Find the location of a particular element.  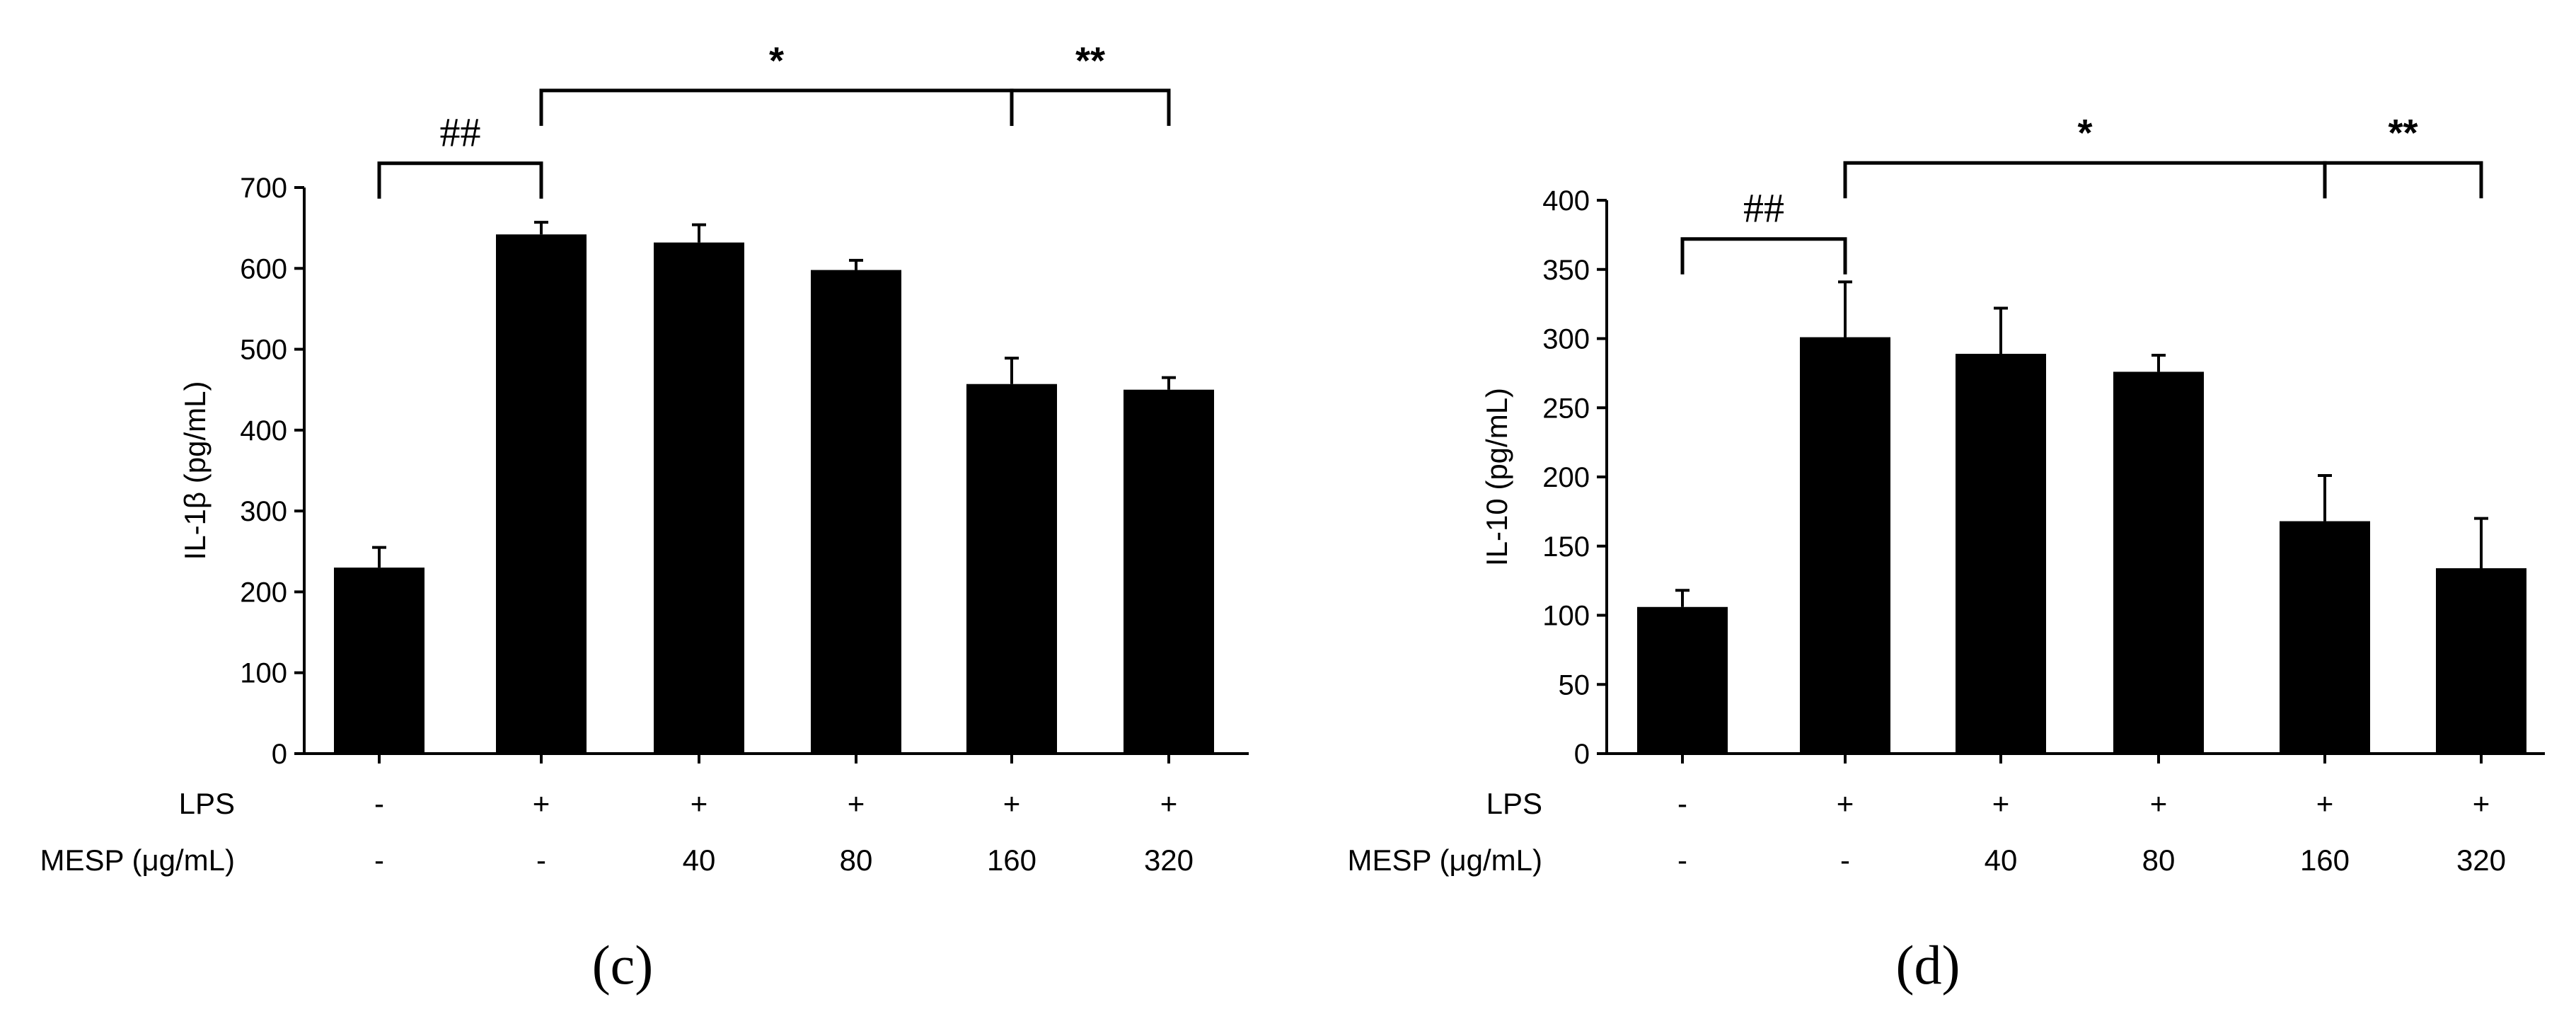

y-tick-label: 350 is located at coordinates (1566, 270).